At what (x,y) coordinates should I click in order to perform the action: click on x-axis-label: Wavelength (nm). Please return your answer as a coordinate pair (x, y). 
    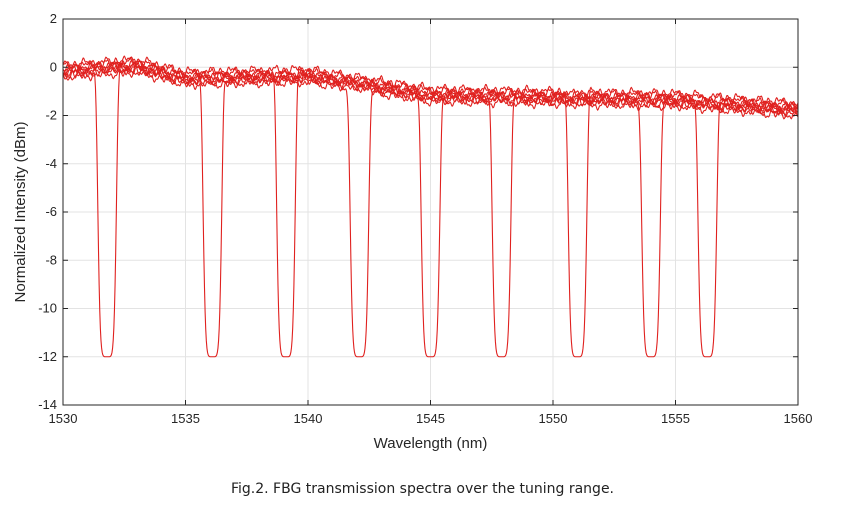
    Looking at the image, I should click on (431, 443).